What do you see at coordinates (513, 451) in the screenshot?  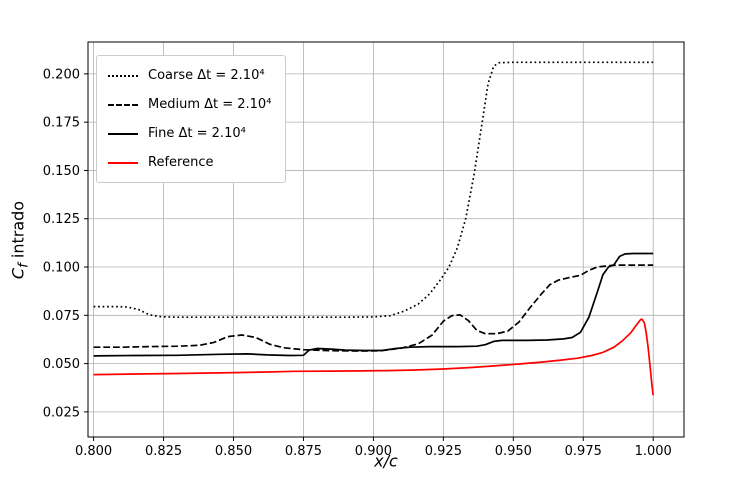 I see `x-tick-label: 0.950` at bounding box center [513, 451].